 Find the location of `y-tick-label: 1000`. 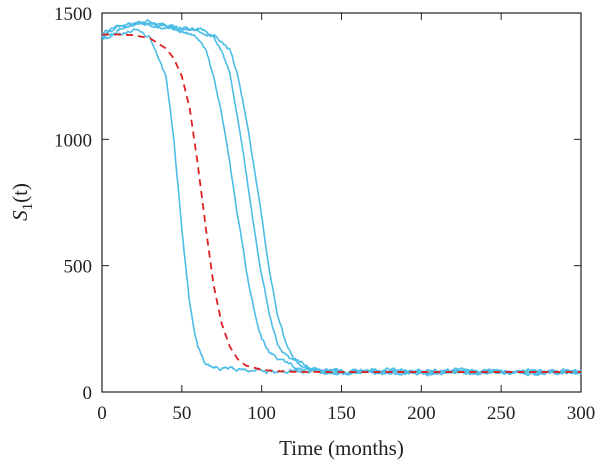

y-tick-label: 1000 is located at coordinates (73, 140).